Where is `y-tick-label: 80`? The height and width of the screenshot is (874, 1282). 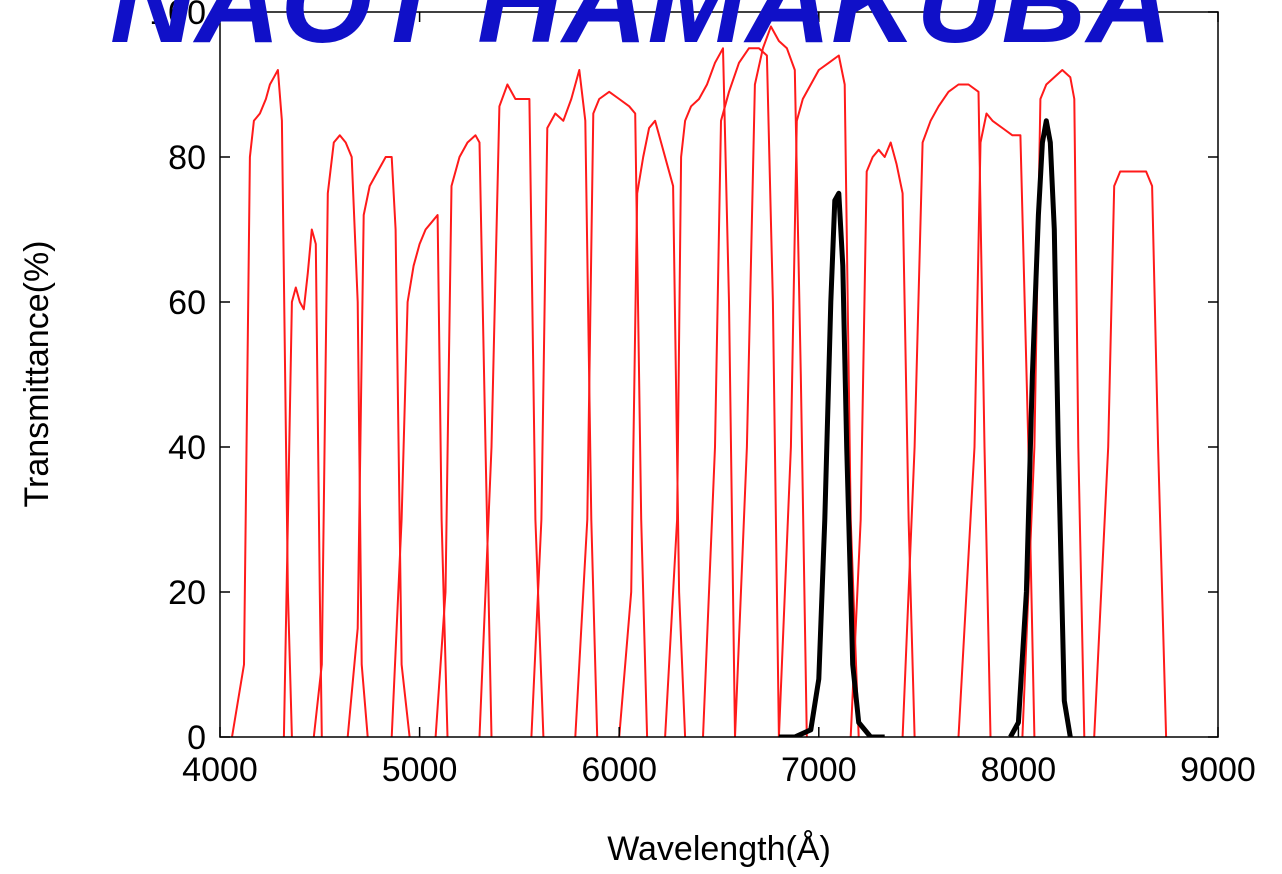 y-tick-label: 80 is located at coordinates (187, 158).